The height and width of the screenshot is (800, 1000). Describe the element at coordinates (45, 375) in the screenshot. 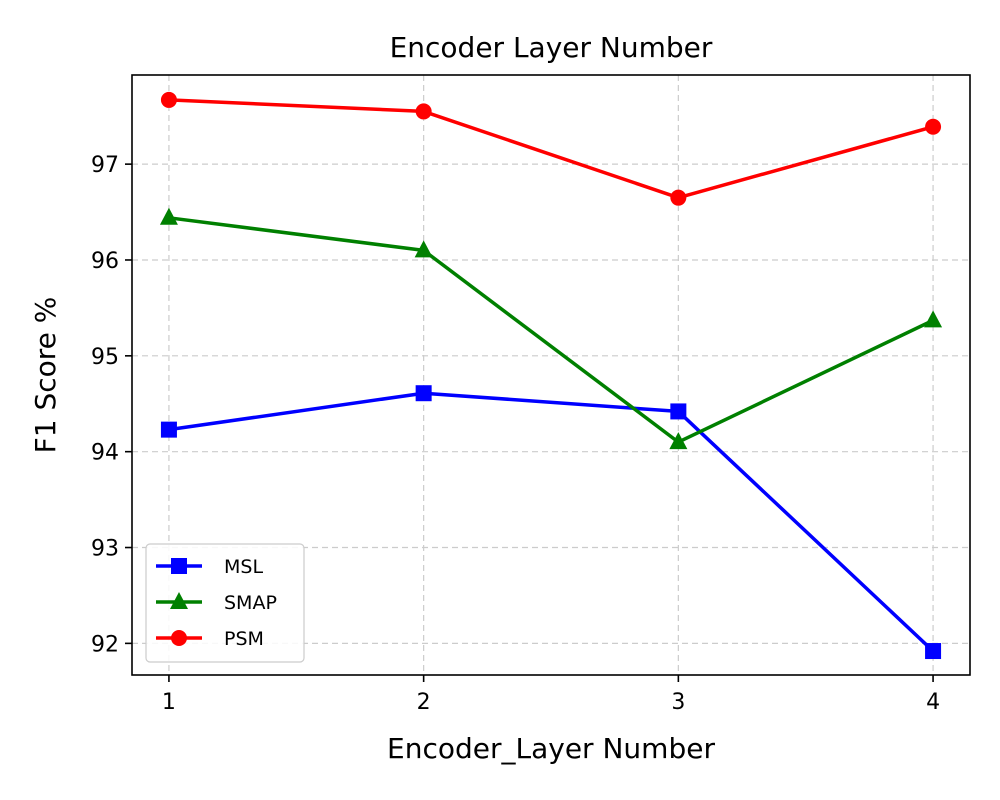

I see `y-axis-label: F1 Score %` at that location.